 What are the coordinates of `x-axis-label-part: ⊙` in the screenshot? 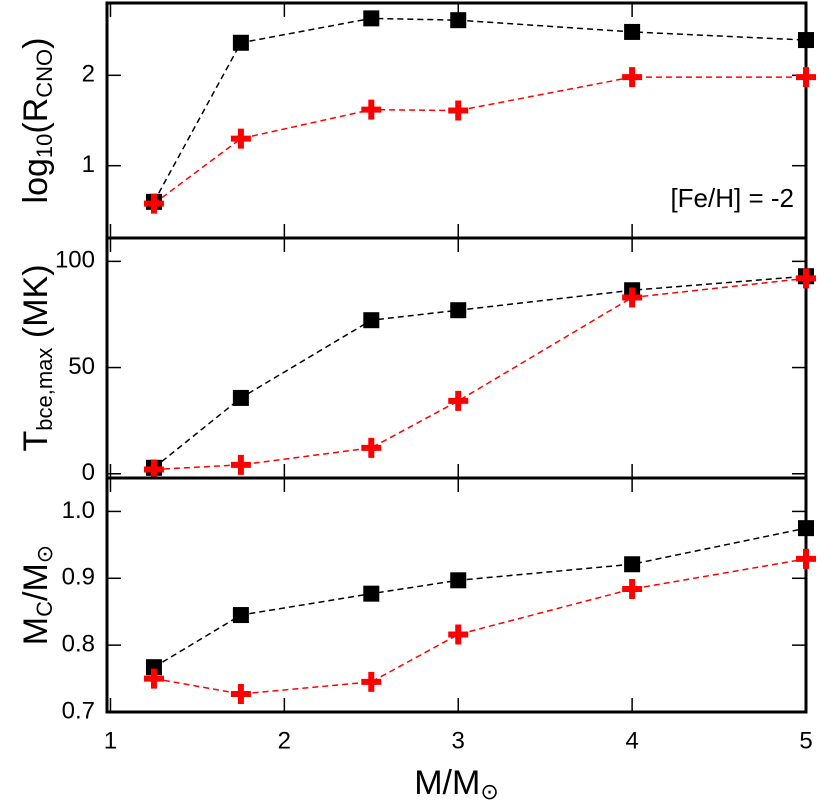 It's located at (489, 791).